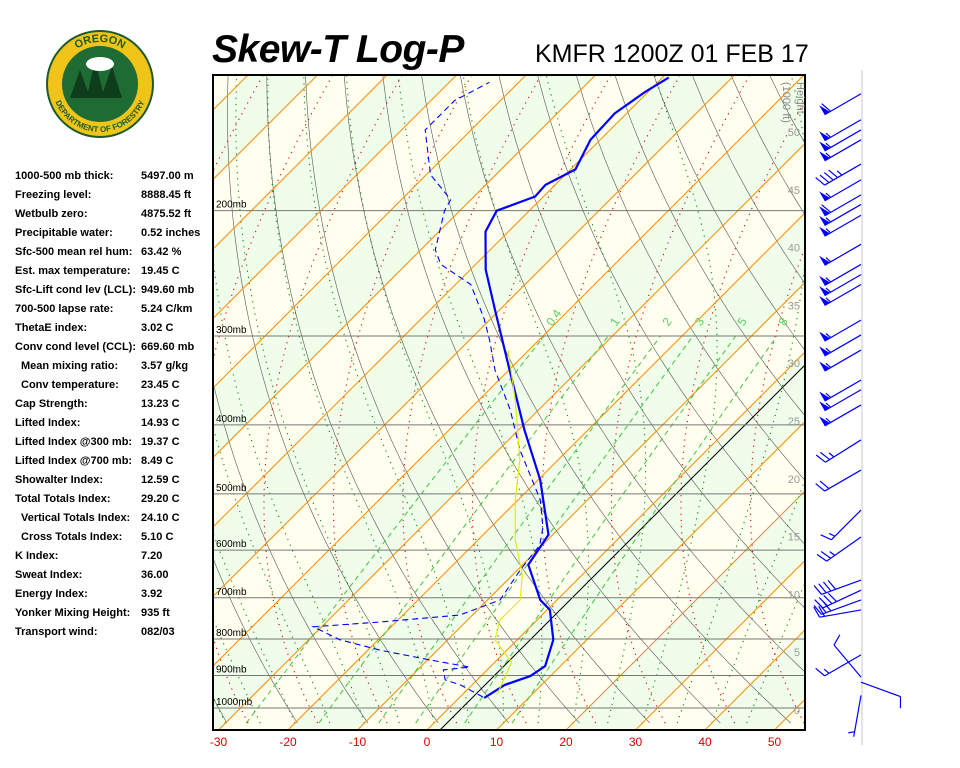 This screenshot has width=960, height=768. Describe the element at coordinates (53, 195) in the screenshot. I see `stat-label: Freezing level:` at that location.